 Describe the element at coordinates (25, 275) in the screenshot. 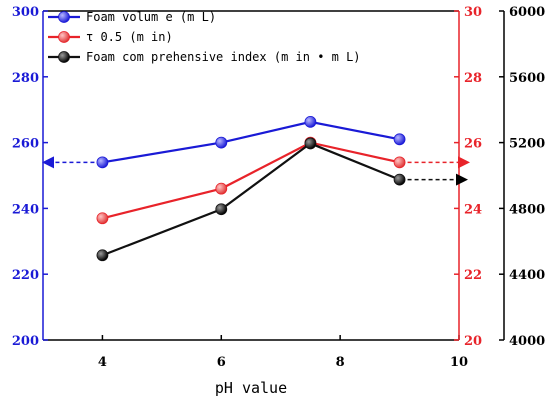

I see `y-tick-label-left: 220` at that location.